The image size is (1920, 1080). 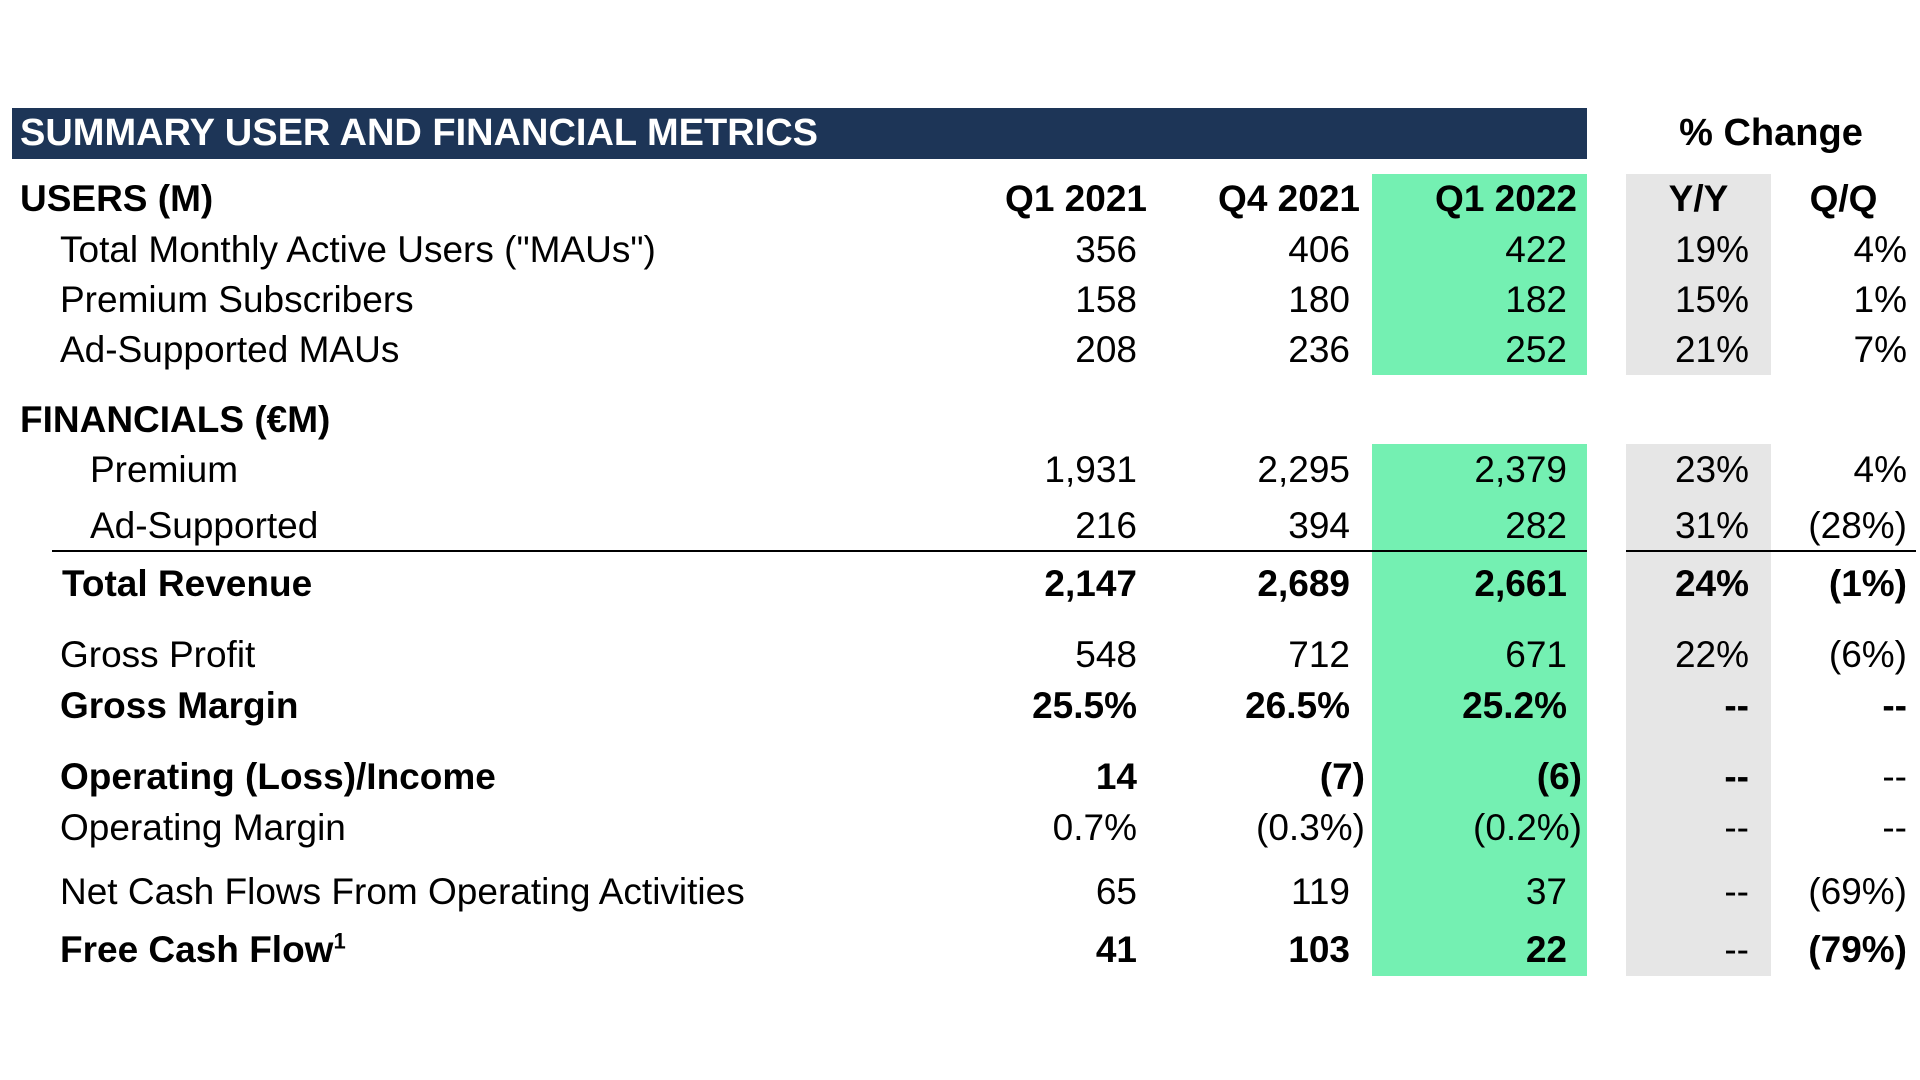 What do you see at coordinates (1546, 949) in the screenshot?
I see `cell-q1-2022: 22` at bounding box center [1546, 949].